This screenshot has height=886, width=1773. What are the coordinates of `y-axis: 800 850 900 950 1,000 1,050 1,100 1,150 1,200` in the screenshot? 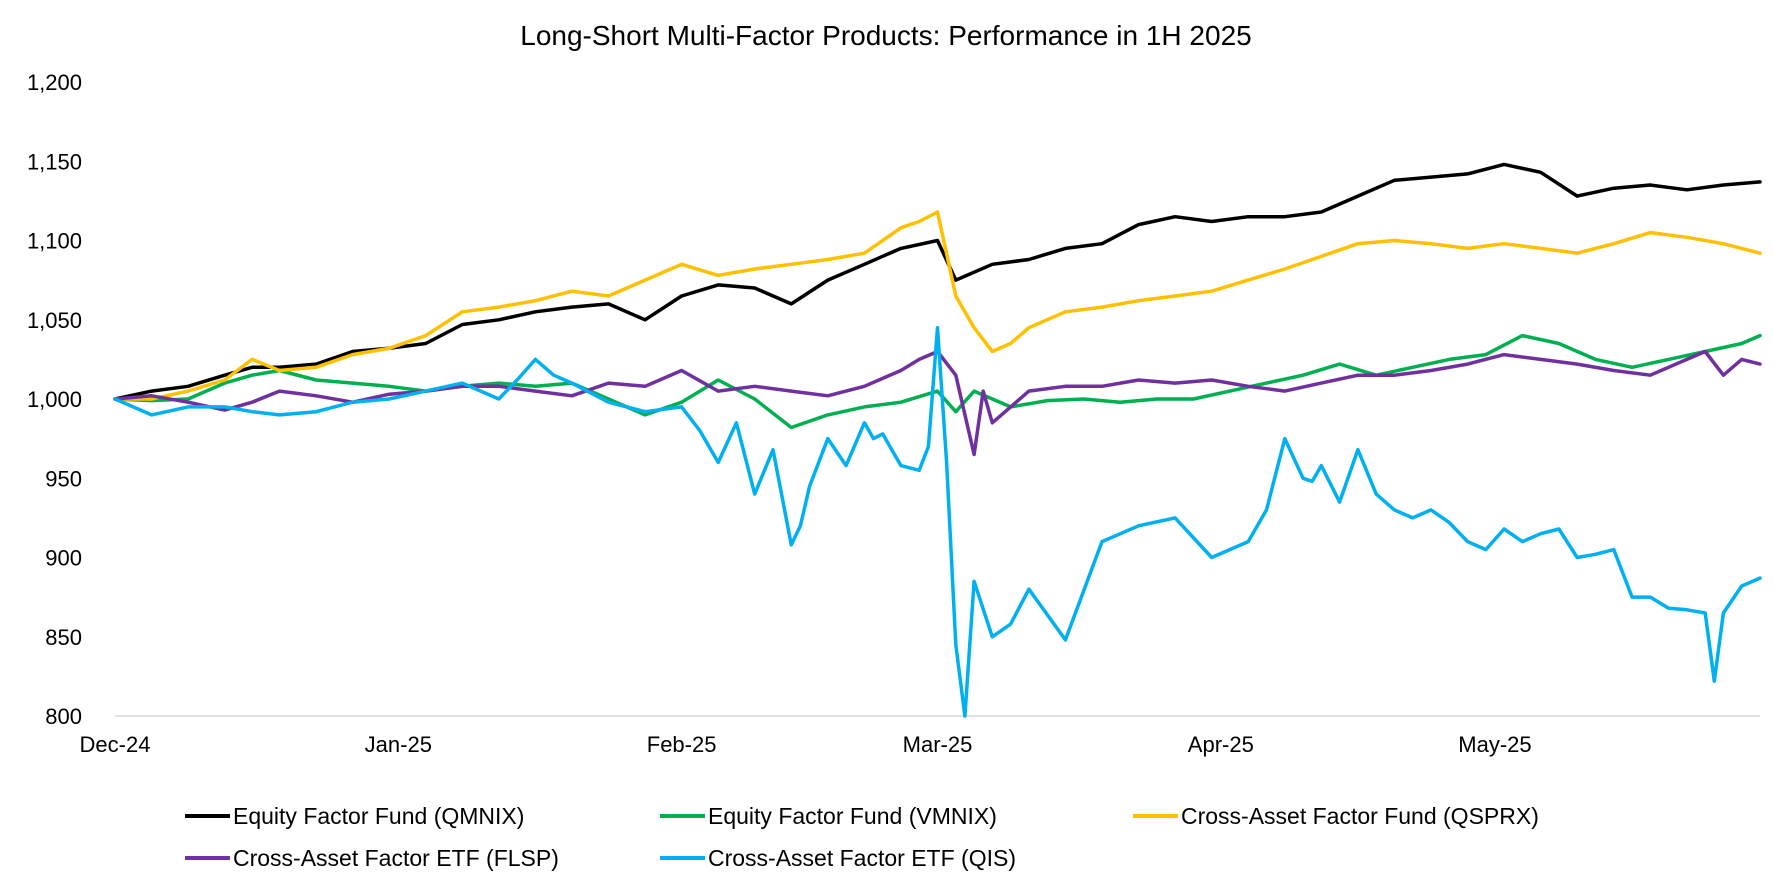 It's located at (54, 399).